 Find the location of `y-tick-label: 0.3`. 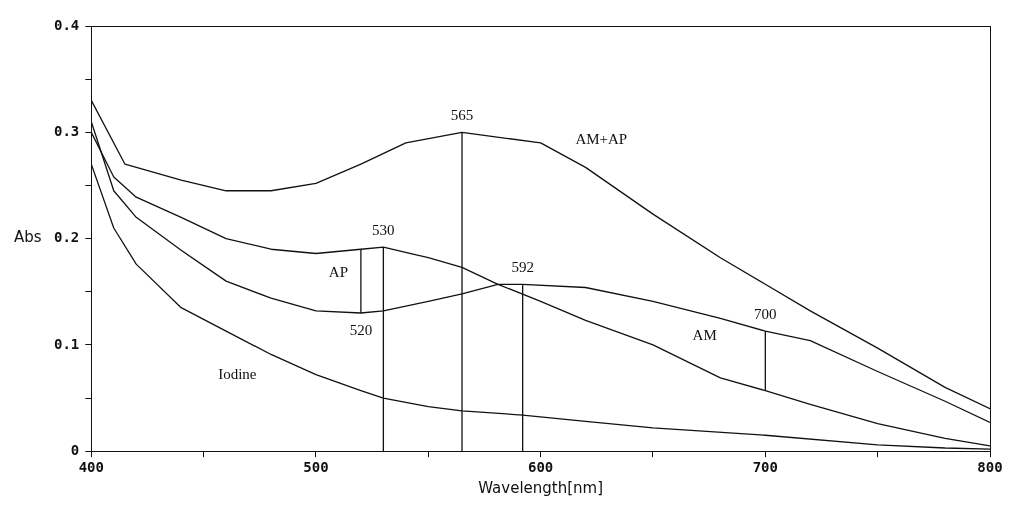

y-tick-label: 0.3 is located at coordinates (66, 130).